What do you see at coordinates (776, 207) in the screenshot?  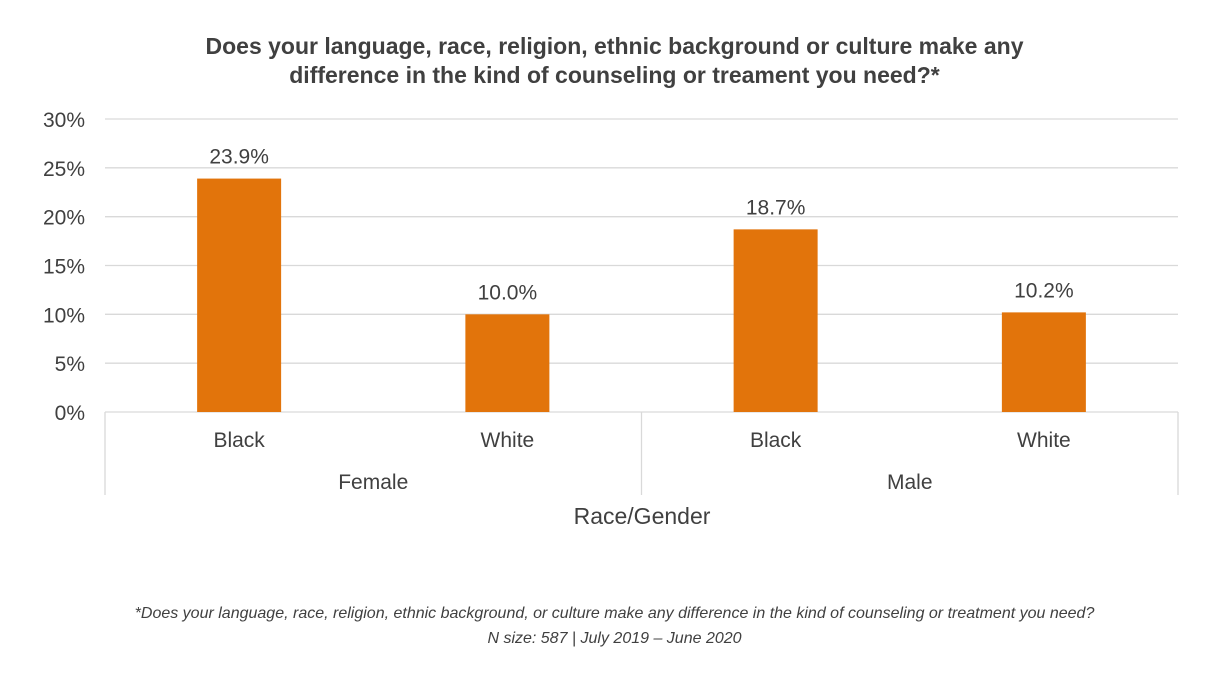 I see `data-label: 18.7%` at bounding box center [776, 207].